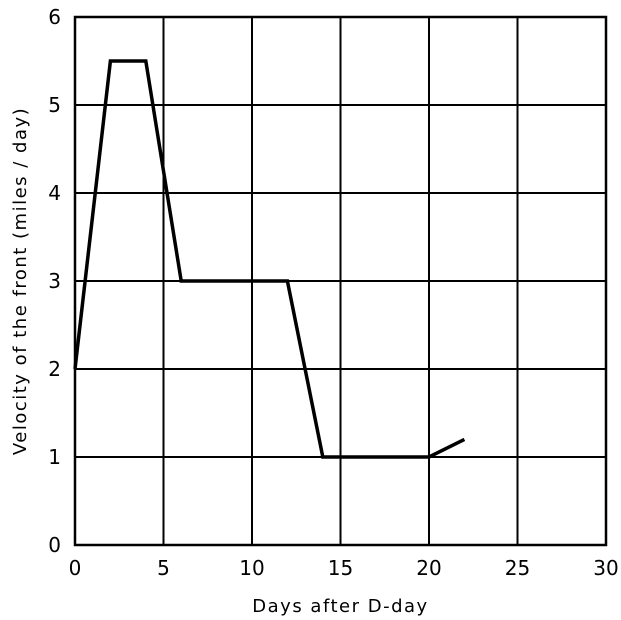 The image size is (621, 620). Describe the element at coordinates (517, 568) in the screenshot. I see `x-tick-label-5: 25` at that location.